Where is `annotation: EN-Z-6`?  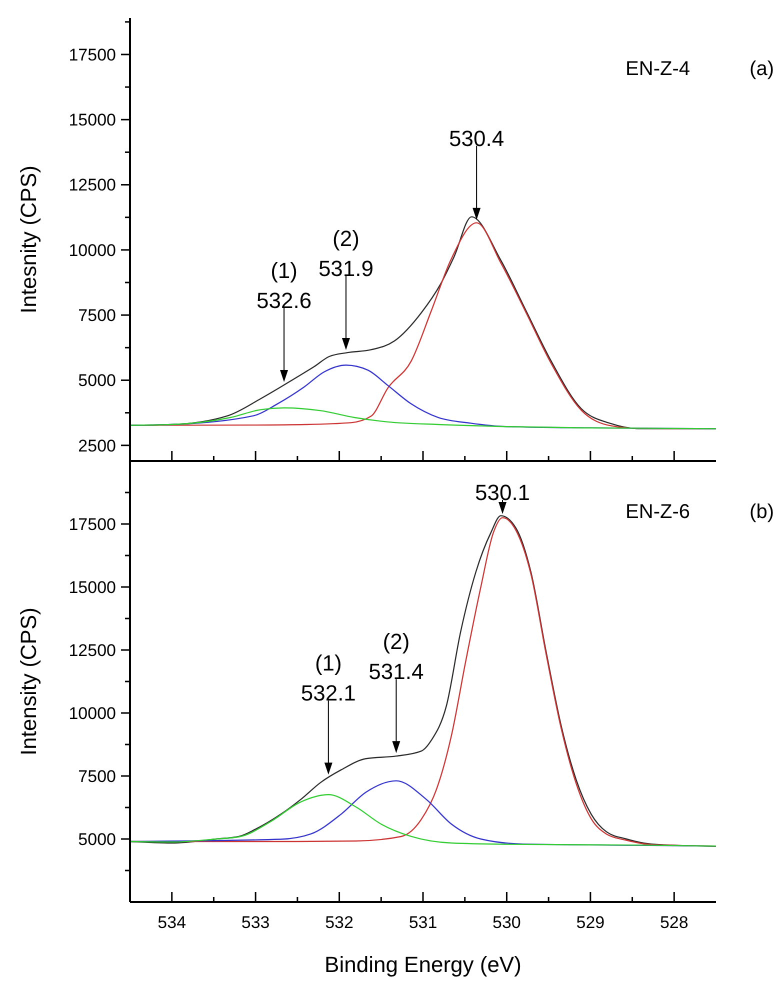 annotation: EN-Z-6 is located at coordinates (658, 512).